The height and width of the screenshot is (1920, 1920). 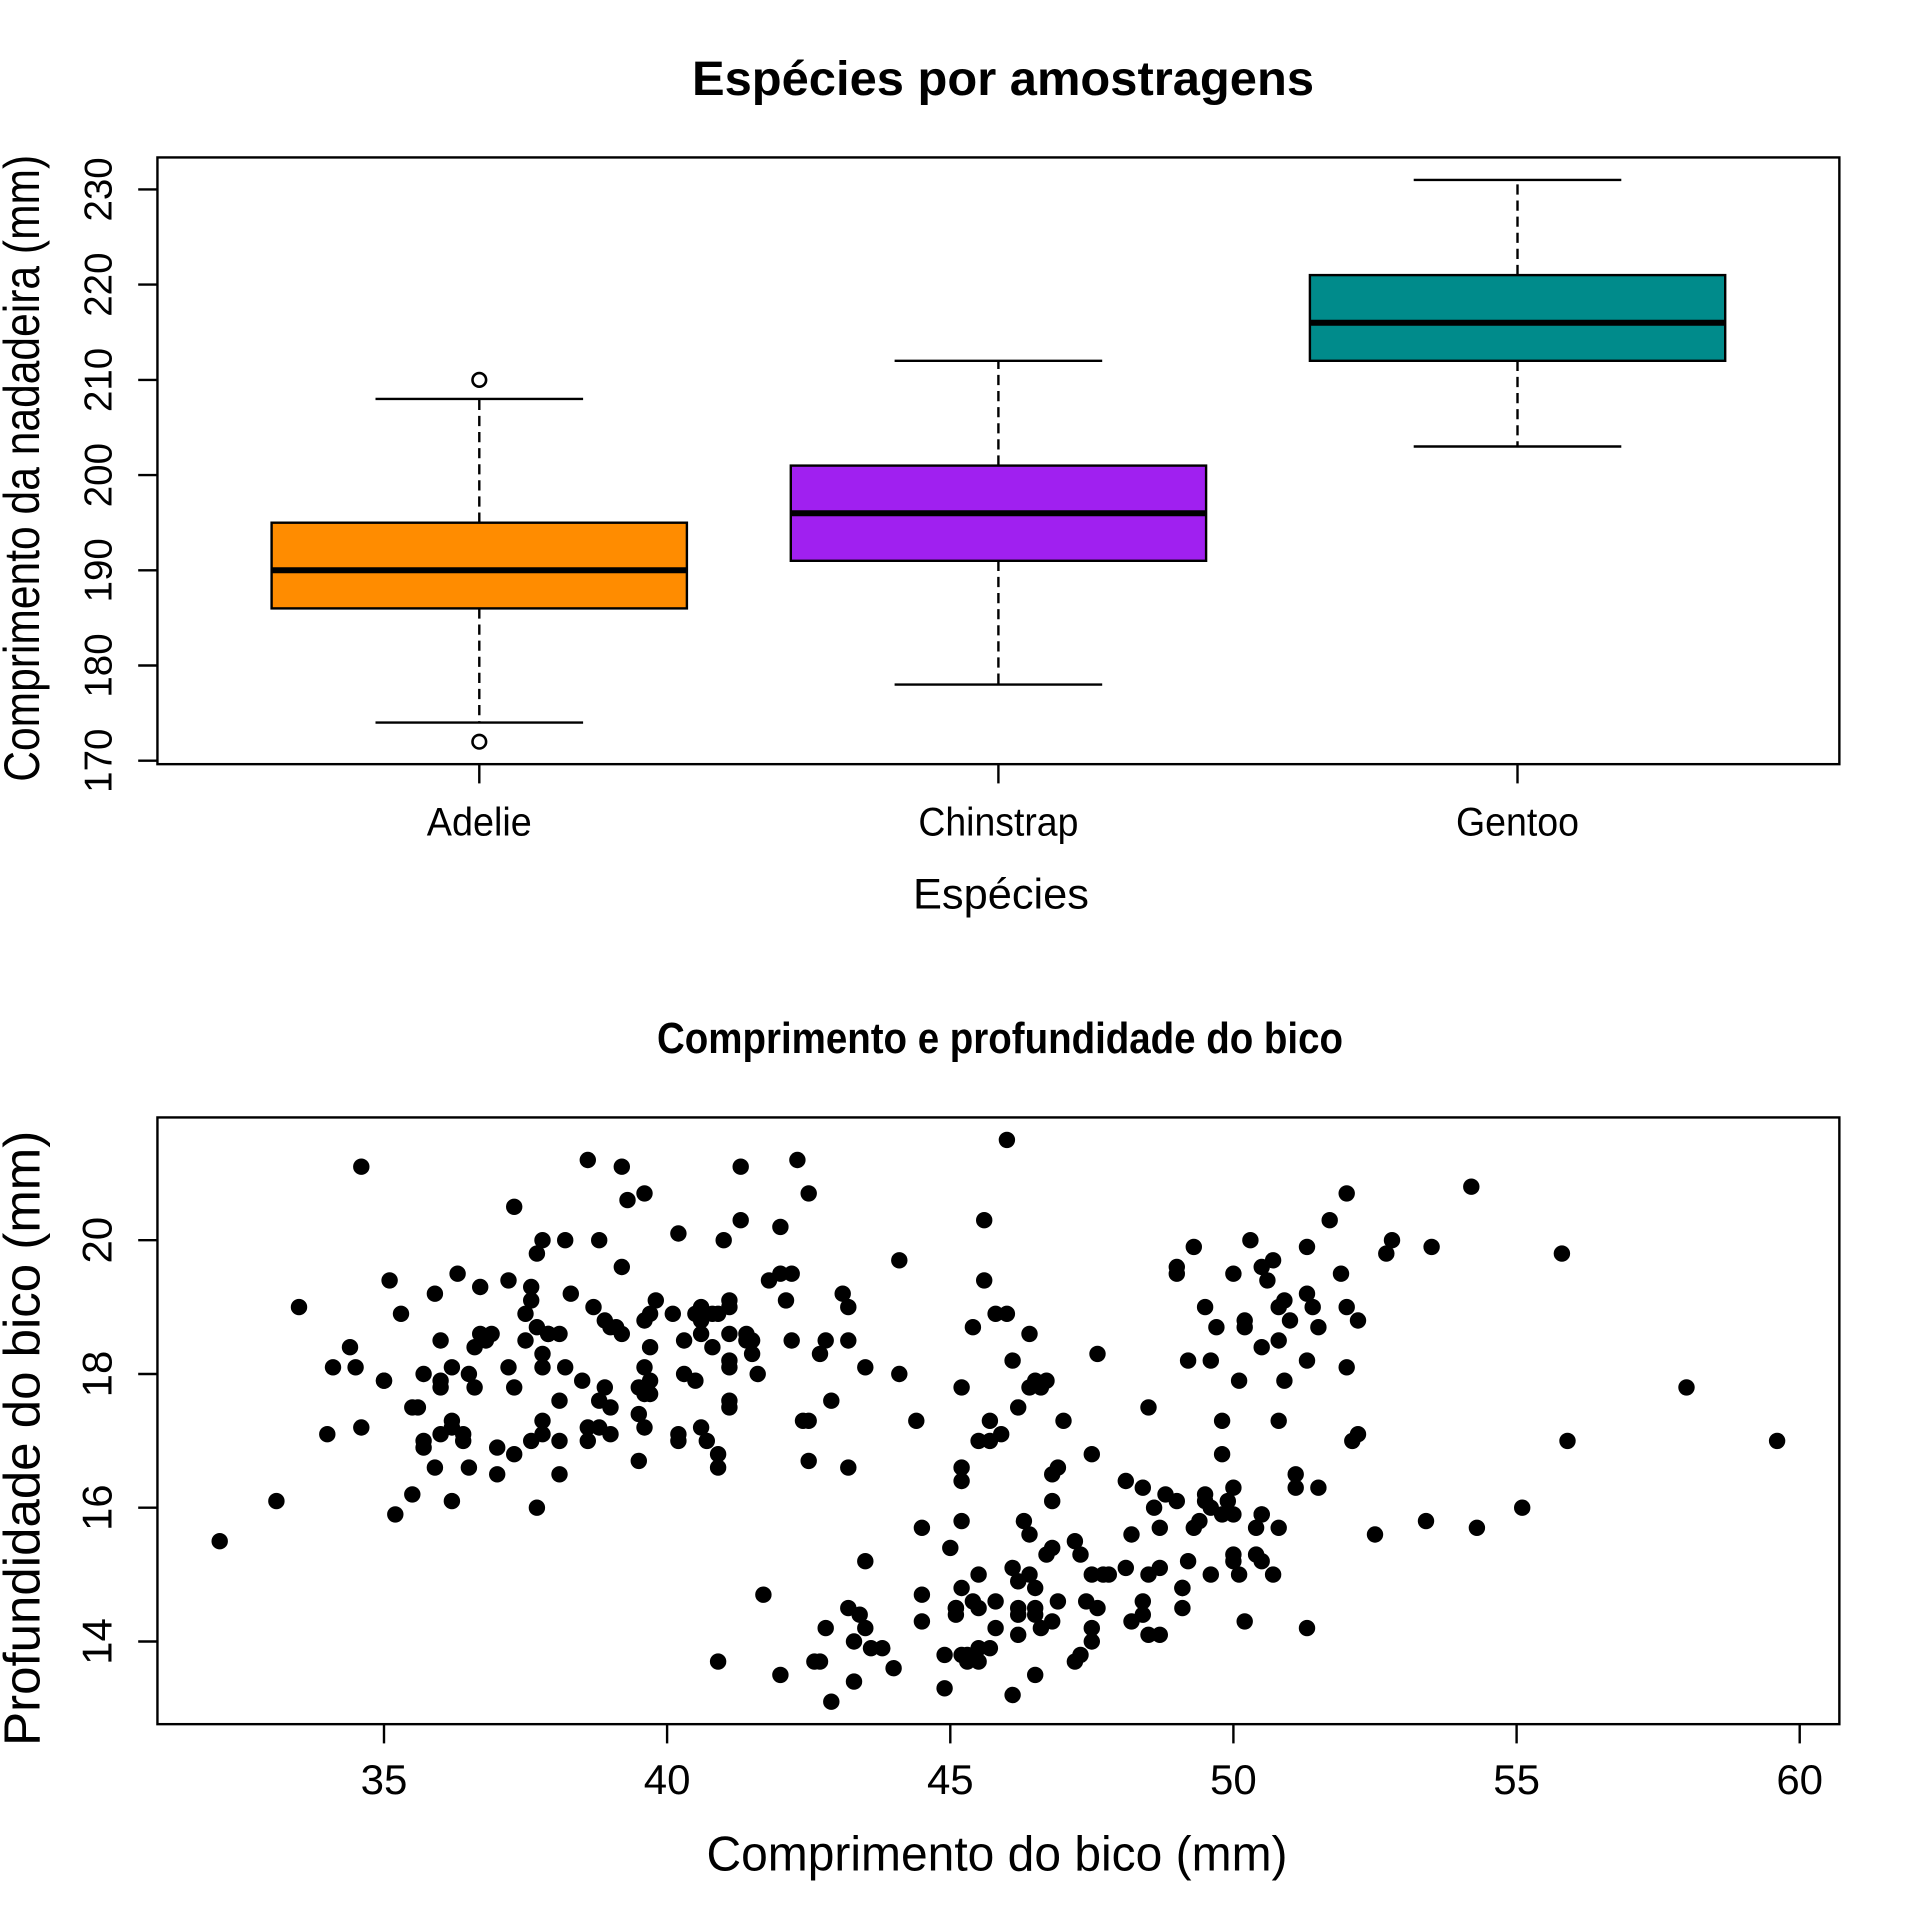 What do you see at coordinates (25, 468) in the screenshot?
I see `svg-text: Comprimento da nadadeira (mm)` at bounding box center [25, 468].